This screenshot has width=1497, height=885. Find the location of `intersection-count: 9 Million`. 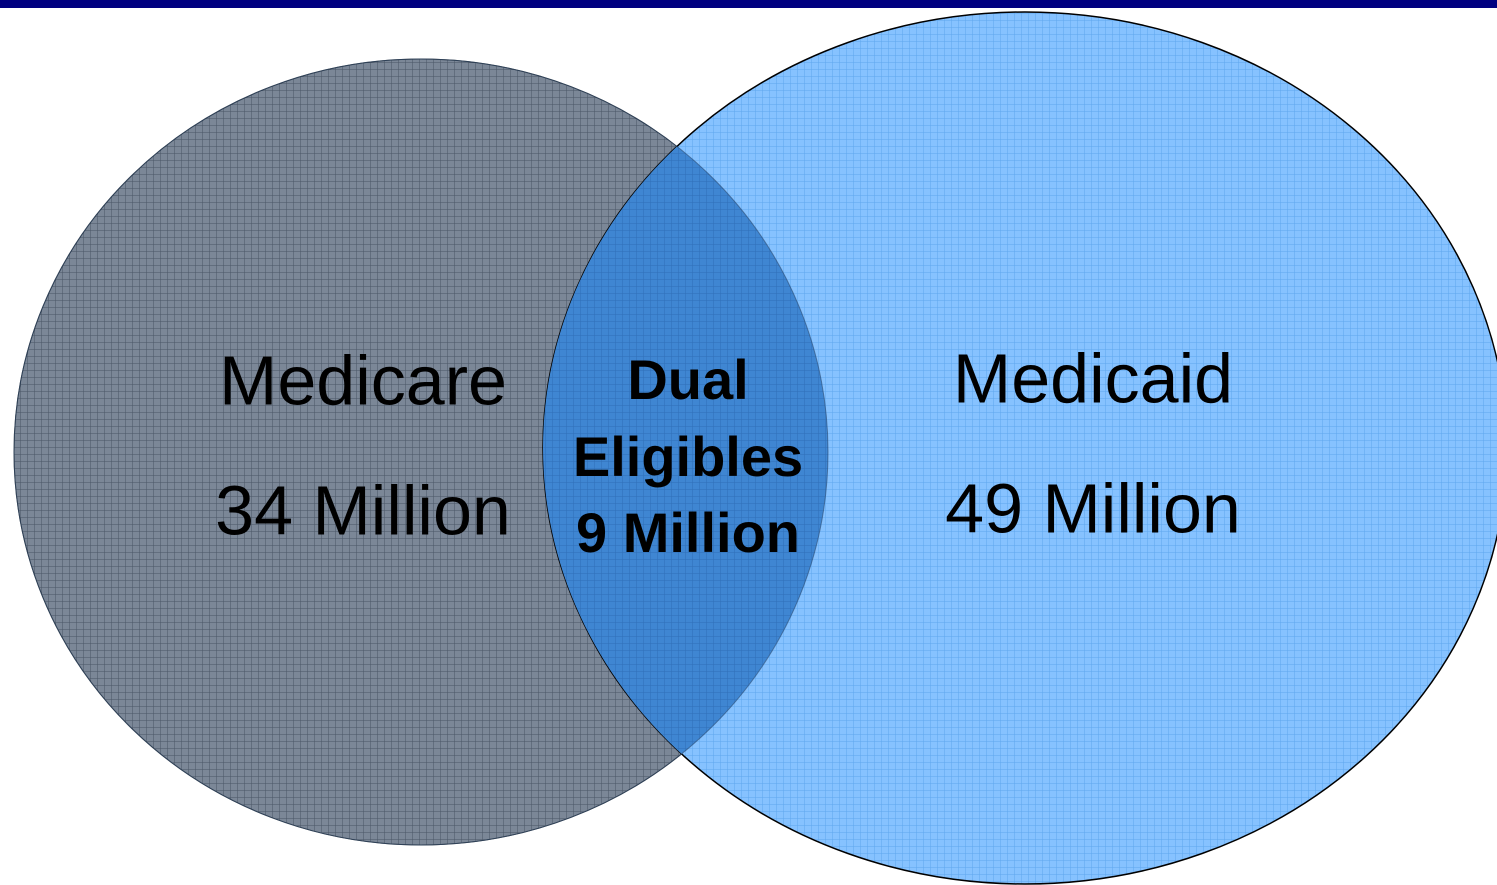

intersection-count: 9 Million is located at coordinates (688, 532).